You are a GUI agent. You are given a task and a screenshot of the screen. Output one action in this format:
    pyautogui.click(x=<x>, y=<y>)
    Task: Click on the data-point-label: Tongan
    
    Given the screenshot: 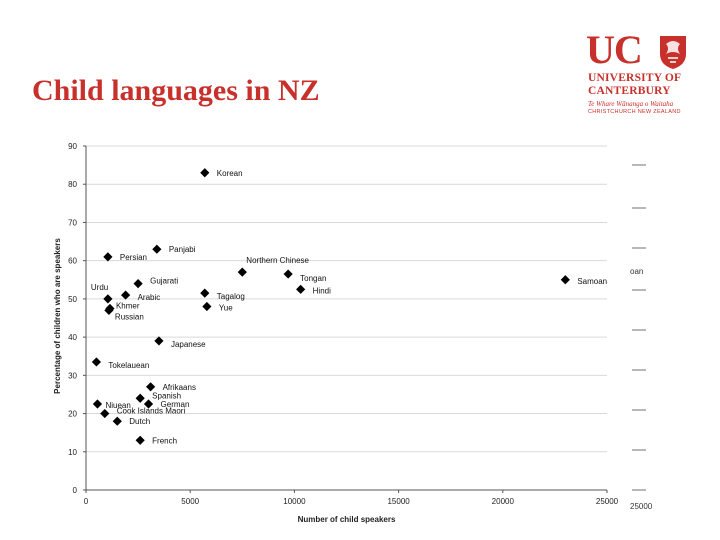 What is the action you would take?
    pyautogui.click(x=313, y=278)
    